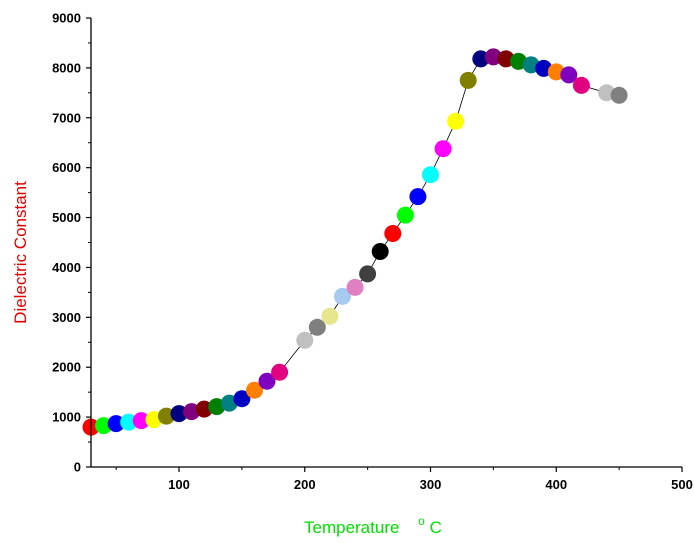 The image size is (694, 543). Describe the element at coordinates (20, 252) in the screenshot. I see `y-axis-title: Dielectric Constant` at that location.